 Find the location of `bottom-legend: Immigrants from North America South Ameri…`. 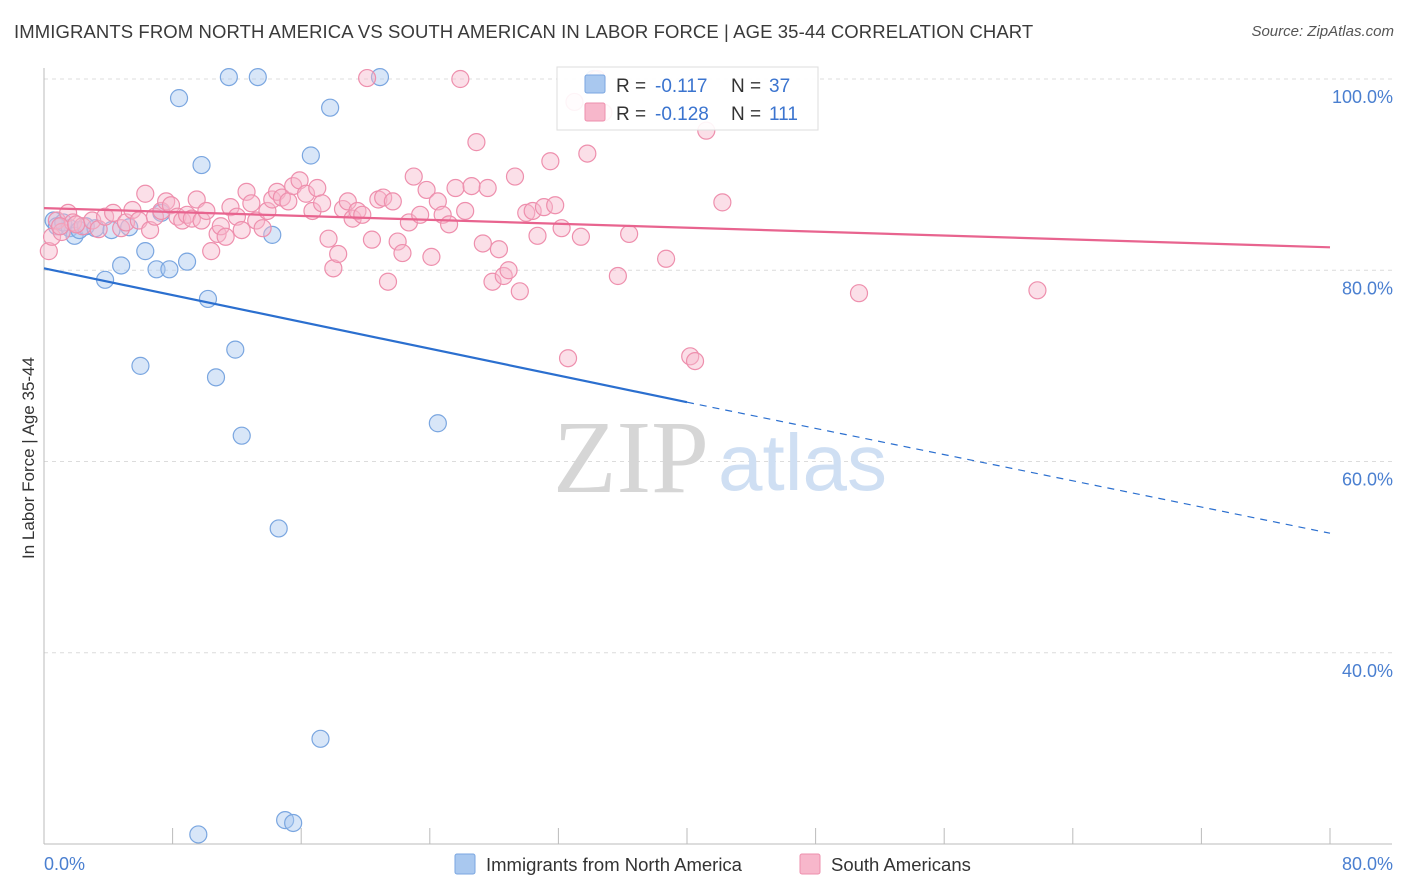

bottom-legend: Immigrants from North America South Ameri… is located at coordinates (712, 864).